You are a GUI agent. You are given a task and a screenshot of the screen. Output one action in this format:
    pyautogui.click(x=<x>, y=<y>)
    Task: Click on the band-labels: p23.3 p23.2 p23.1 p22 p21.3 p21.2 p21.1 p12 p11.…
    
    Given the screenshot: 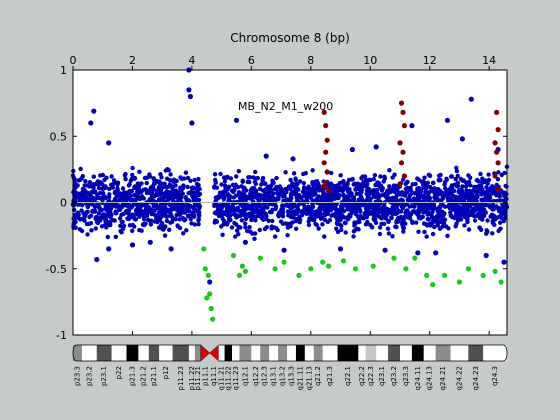 What is the action you would take?
    pyautogui.click(x=286, y=378)
    